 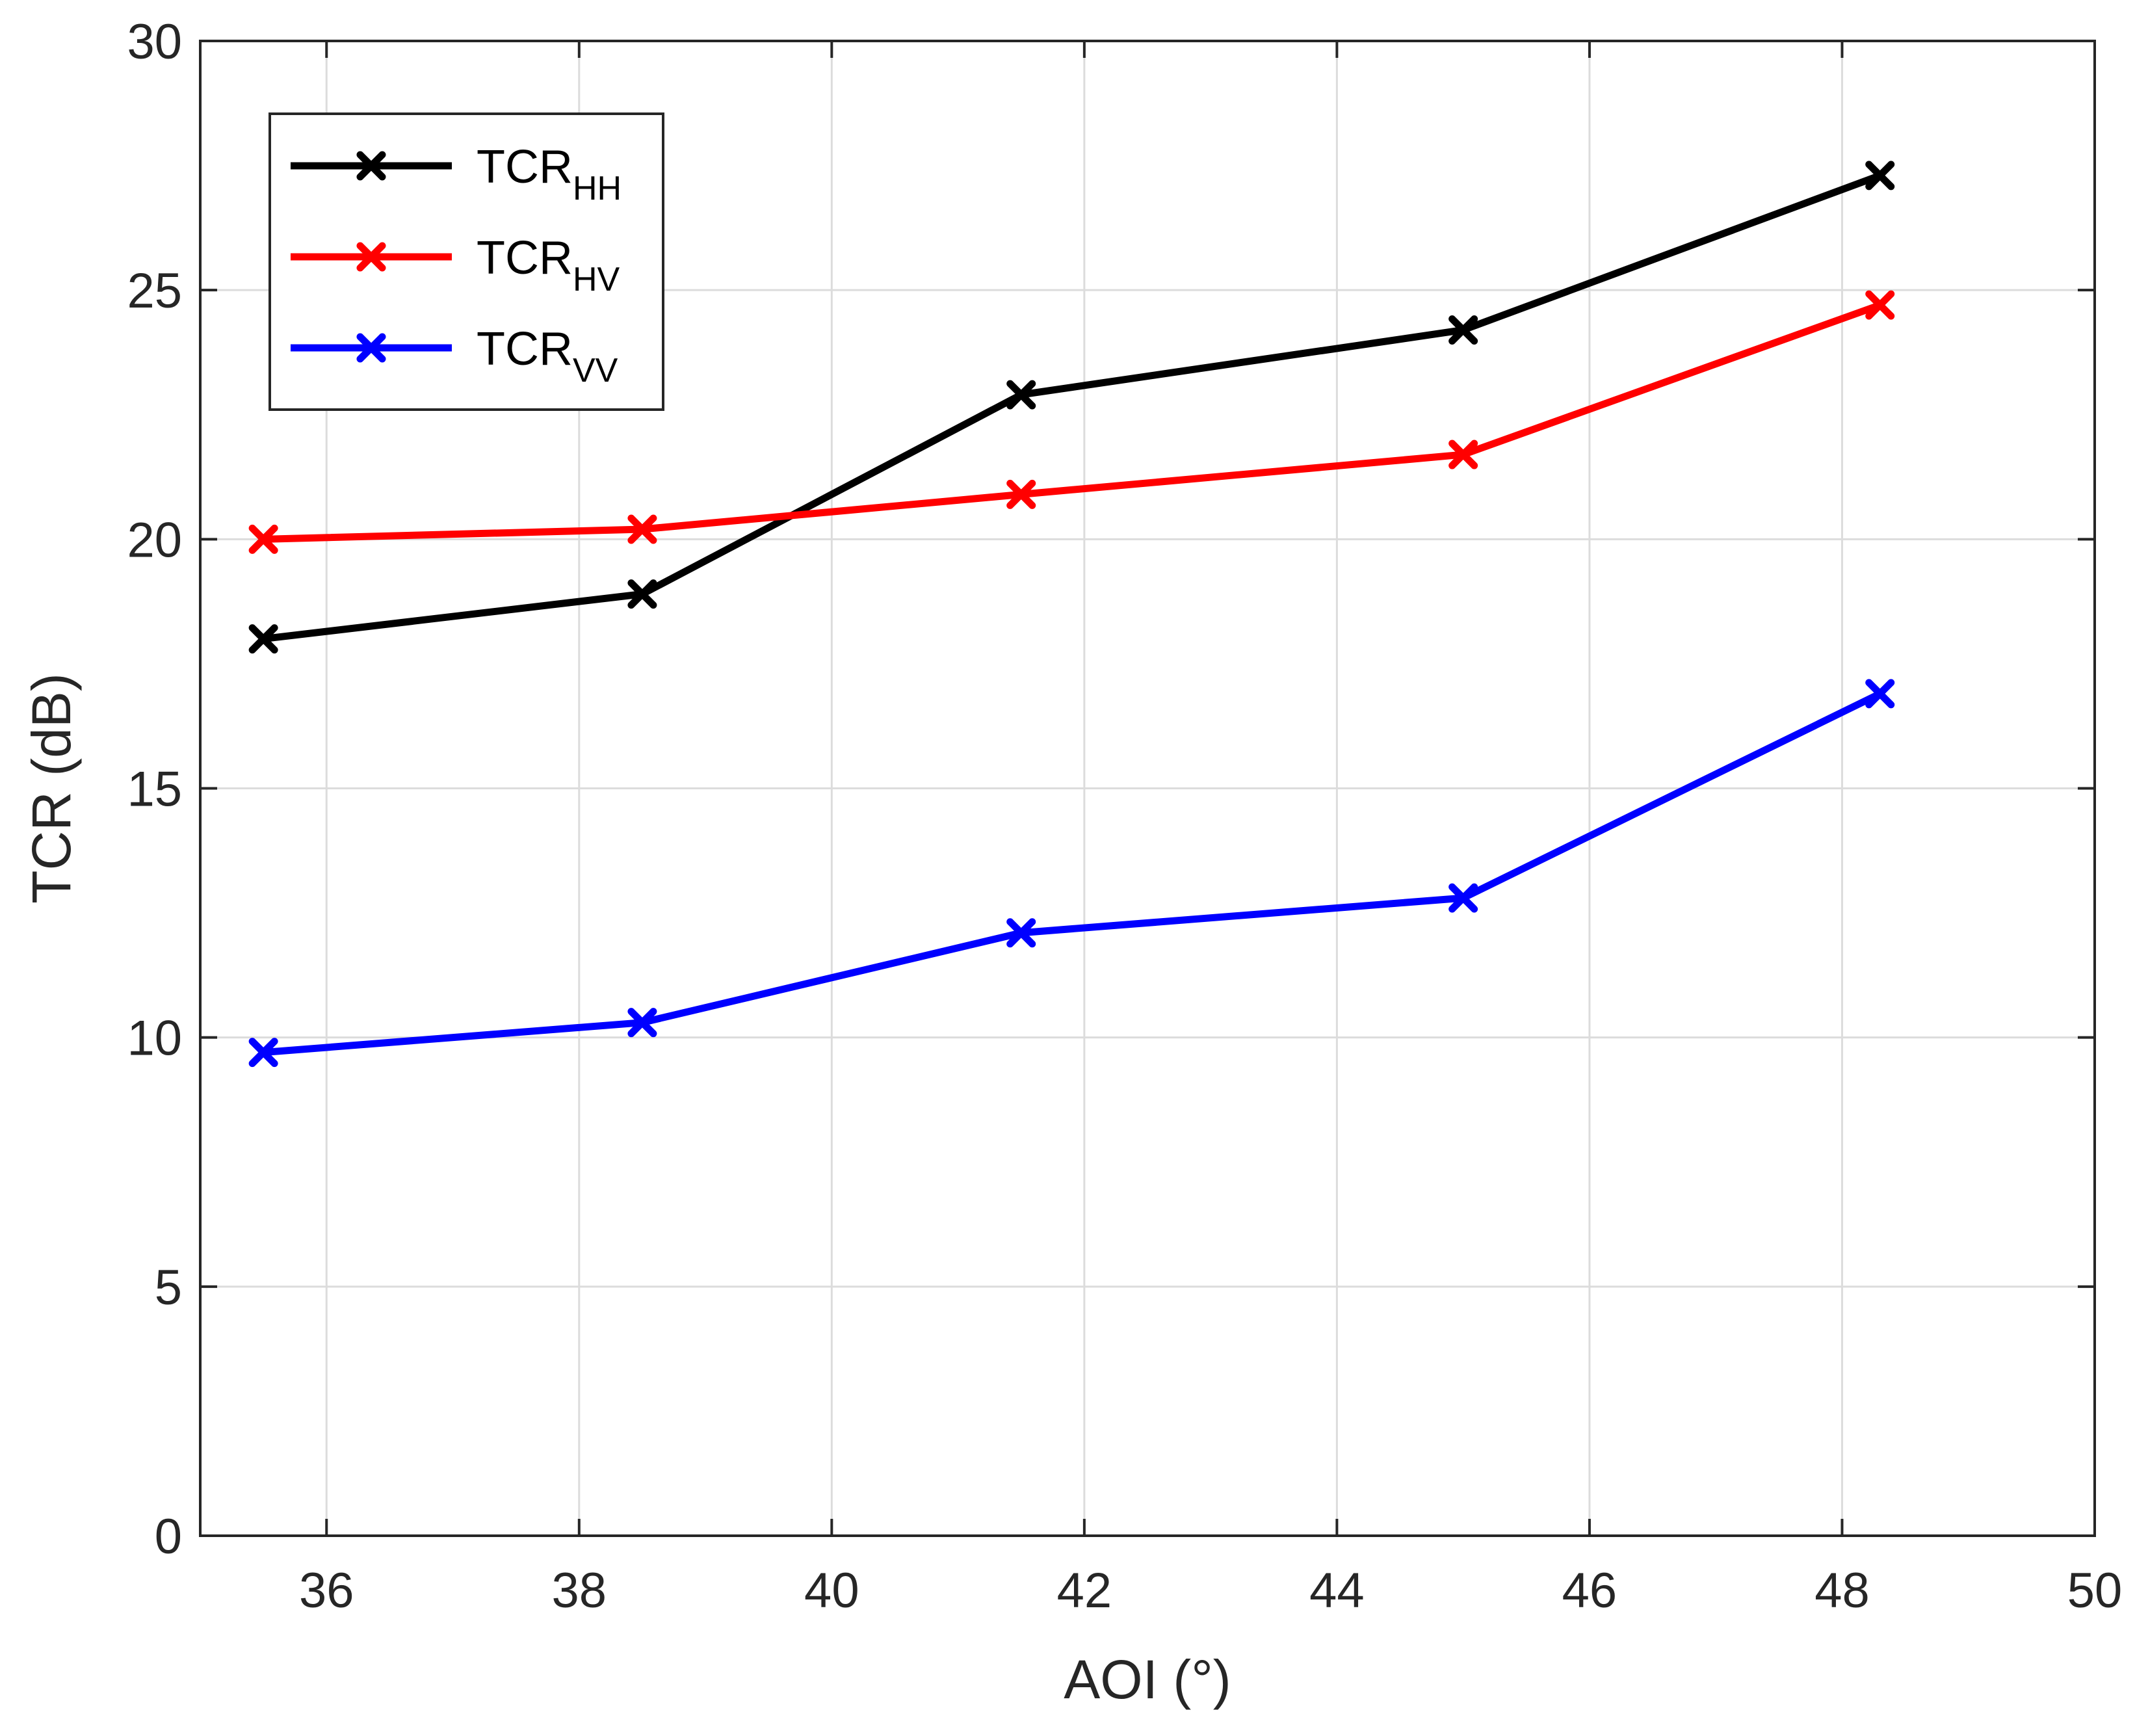 I want to click on legend-item-hh: TCRHH, so click(x=457, y=174).